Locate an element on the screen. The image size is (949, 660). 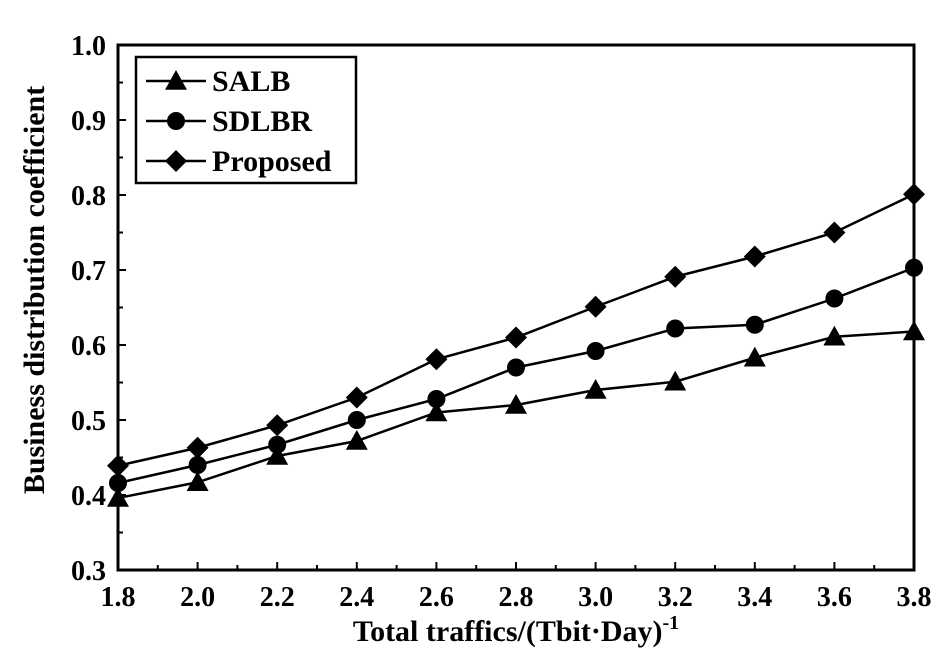
legend-marker-salb is located at coordinates (176, 80).